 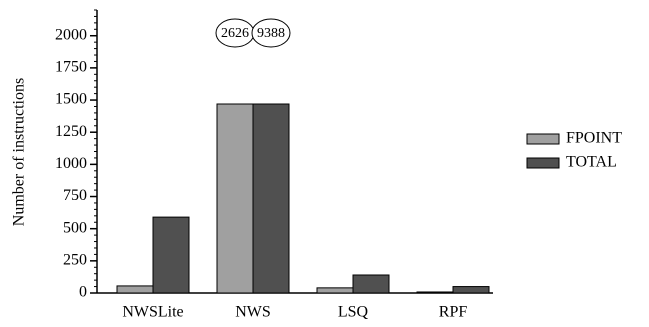 What do you see at coordinates (353, 312) in the screenshot?
I see `x-tick-label: LSQ` at bounding box center [353, 312].